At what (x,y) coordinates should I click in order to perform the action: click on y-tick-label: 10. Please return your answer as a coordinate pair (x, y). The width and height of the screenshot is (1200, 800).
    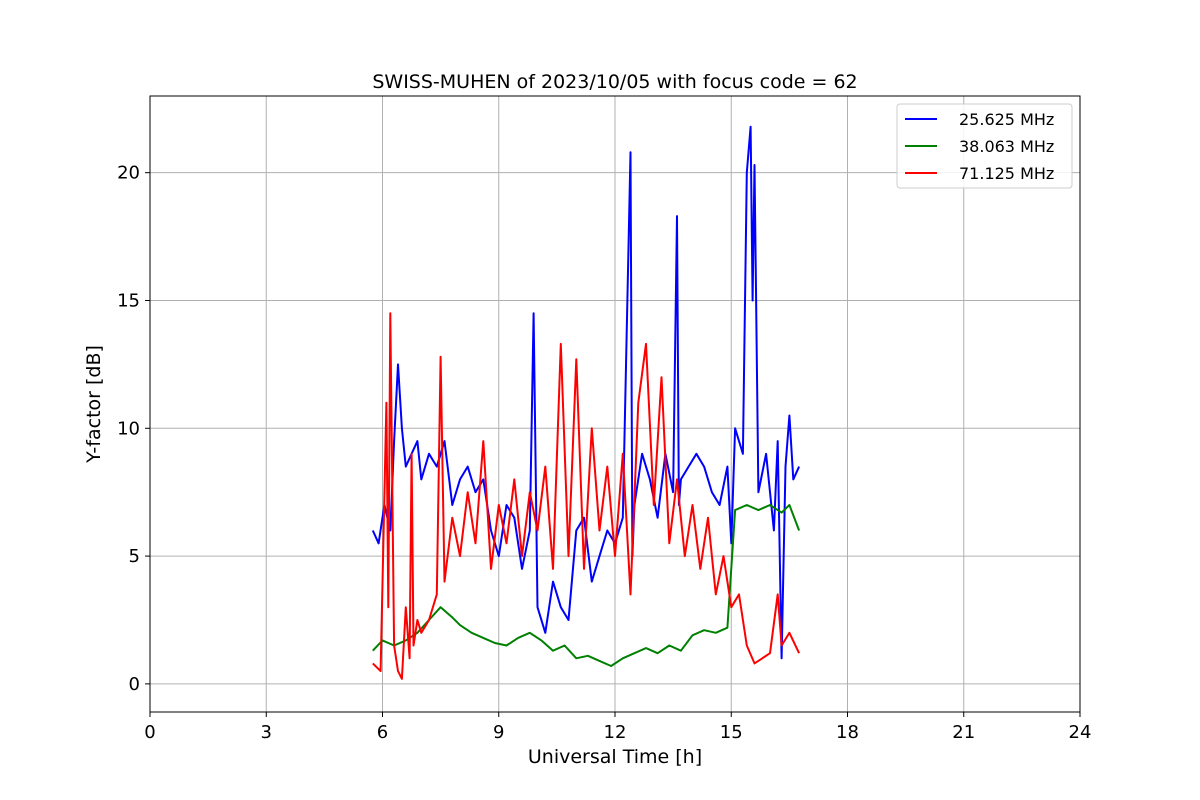
    Looking at the image, I should click on (128, 428).